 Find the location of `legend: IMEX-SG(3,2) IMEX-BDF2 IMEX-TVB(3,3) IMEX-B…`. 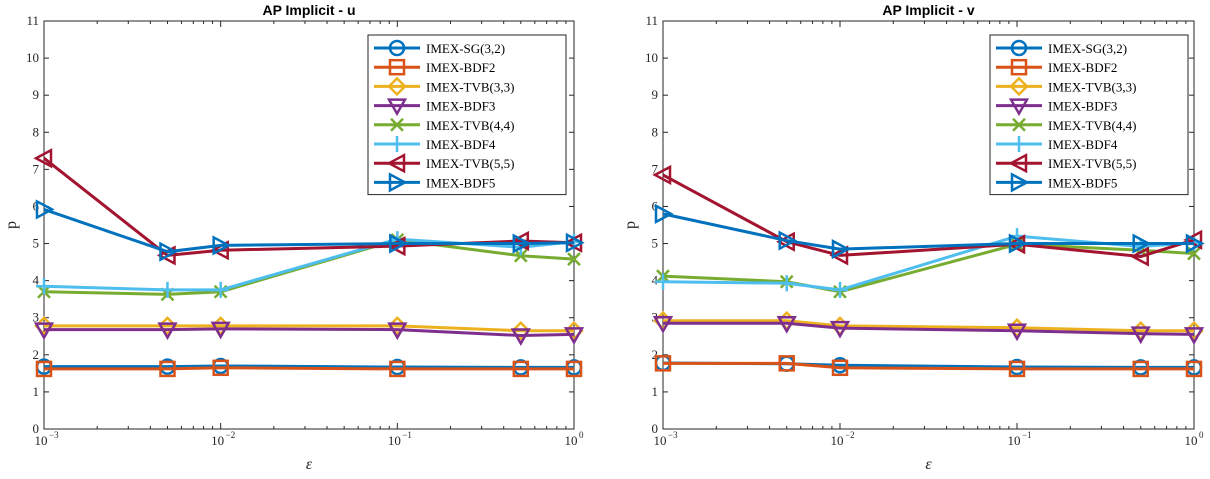

legend: IMEX-SG(3,2) IMEX-BDF2 IMEX-TVB(3,3) IMEX-B… is located at coordinates (1089, 115).